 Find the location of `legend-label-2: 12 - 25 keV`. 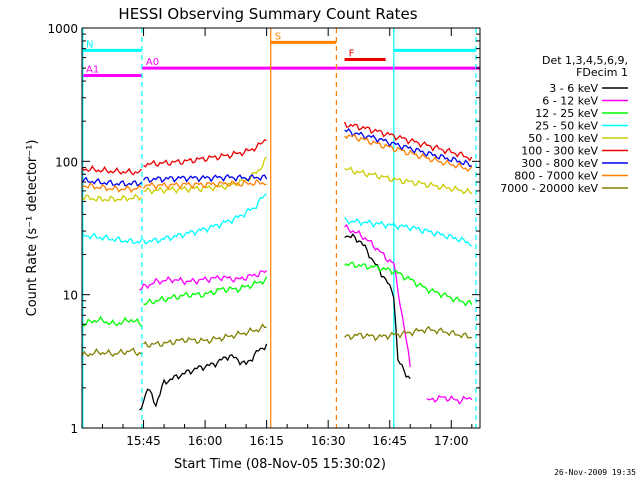

legend-label-2: 12 - 25 keV is located at coordinates (566, 113).